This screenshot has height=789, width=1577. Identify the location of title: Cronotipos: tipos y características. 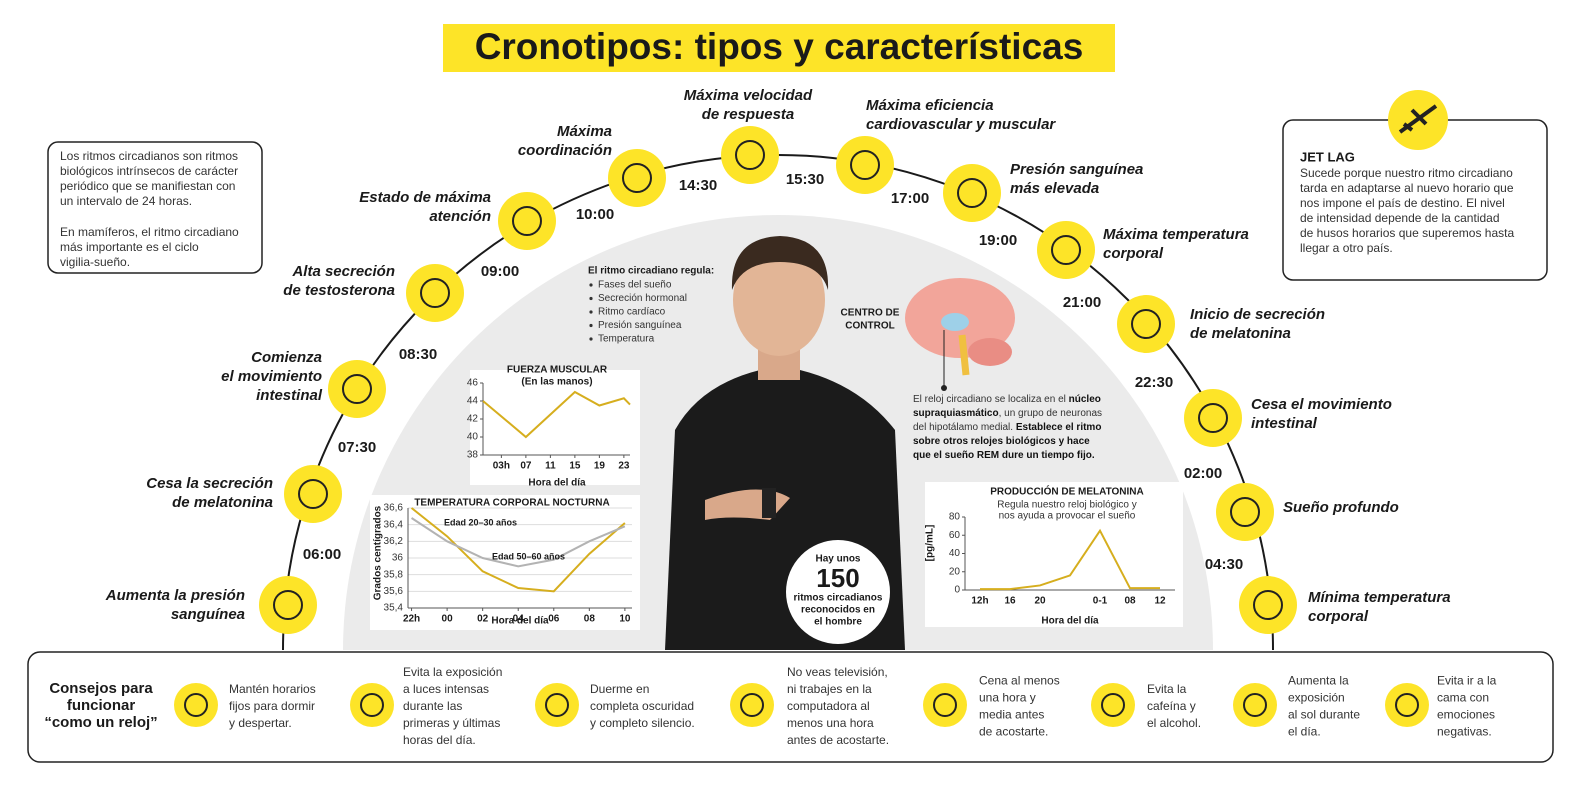
(779, 46).